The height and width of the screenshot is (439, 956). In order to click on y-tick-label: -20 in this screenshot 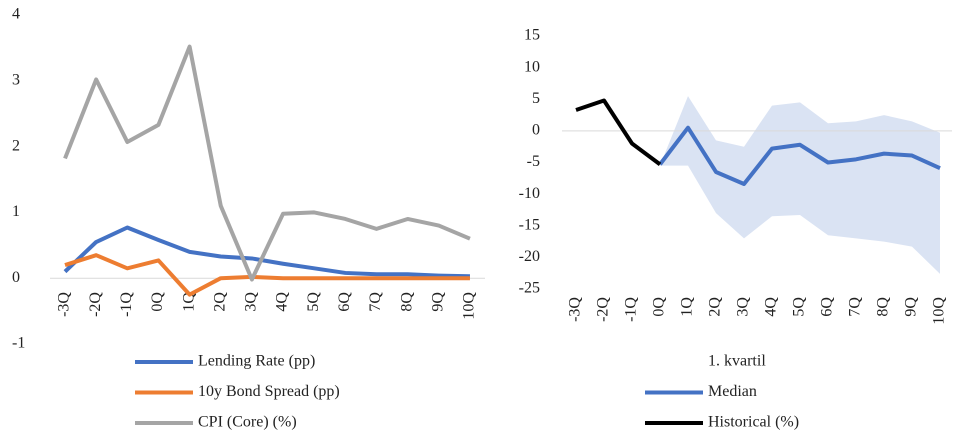, I will do `click(529, 256)`.